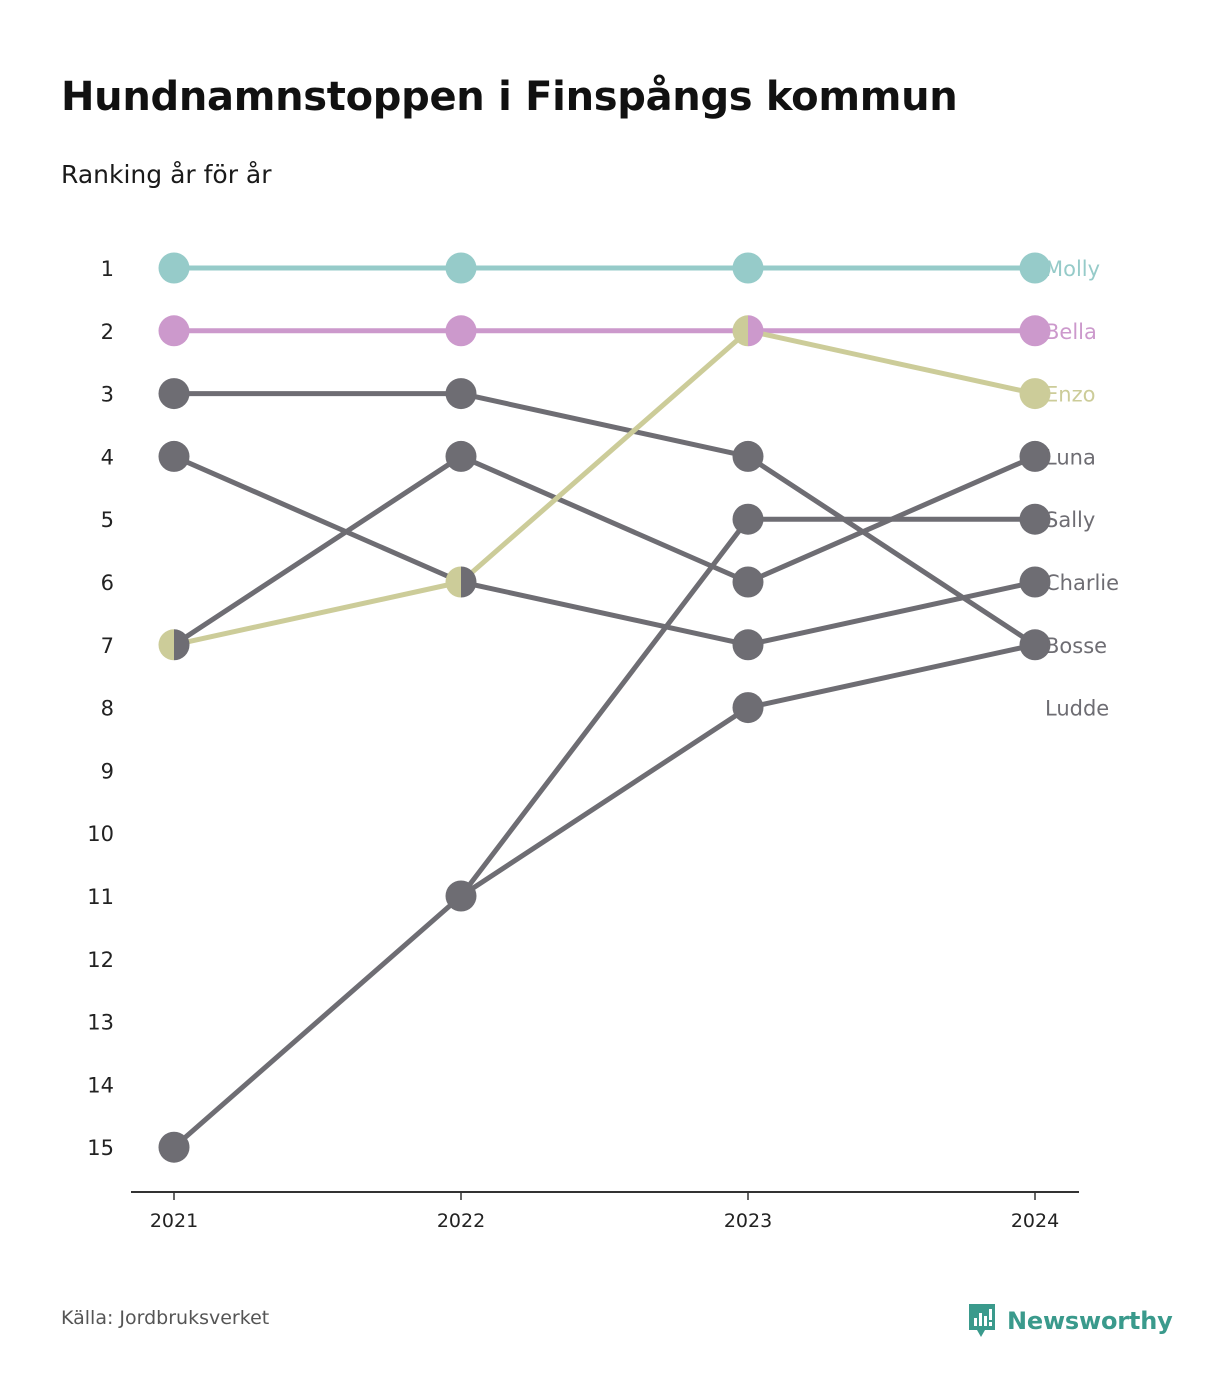 The height and width of the screenshot is (1400, 1217). I want to click on x-tick-label: 2021, so click(174, 1221).